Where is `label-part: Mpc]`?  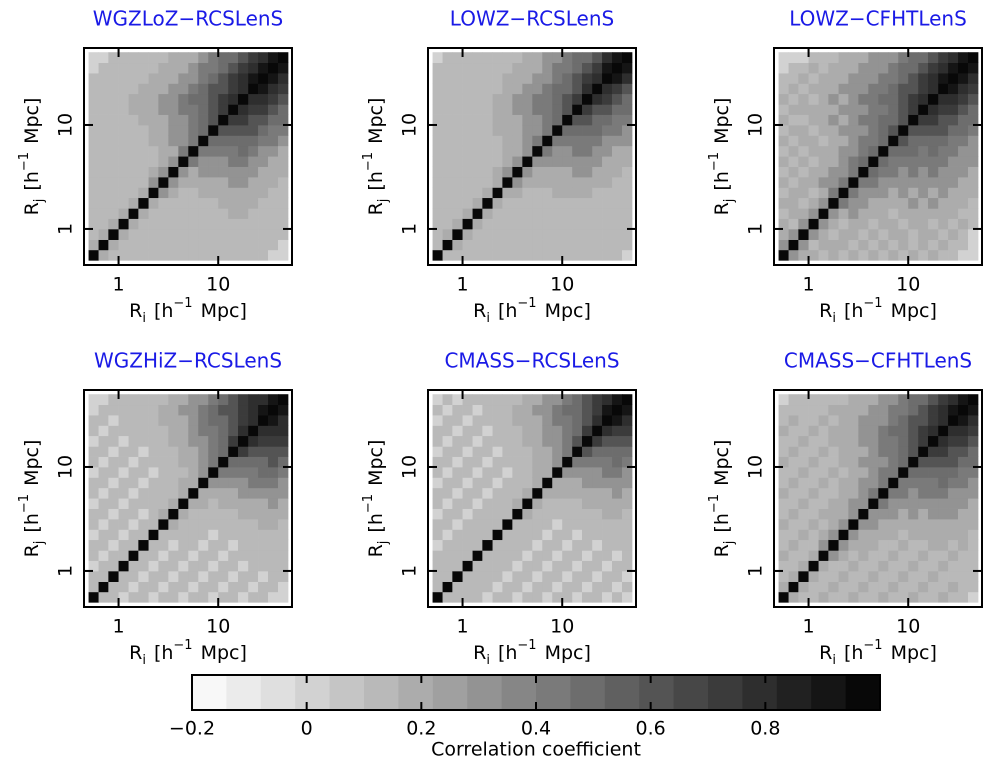 label-part: Mpc] is located at coordinates (224, 311).